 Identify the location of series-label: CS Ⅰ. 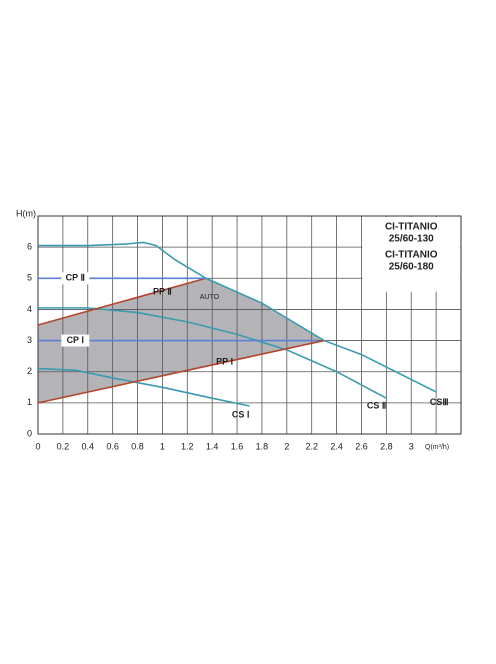
(241, 415).